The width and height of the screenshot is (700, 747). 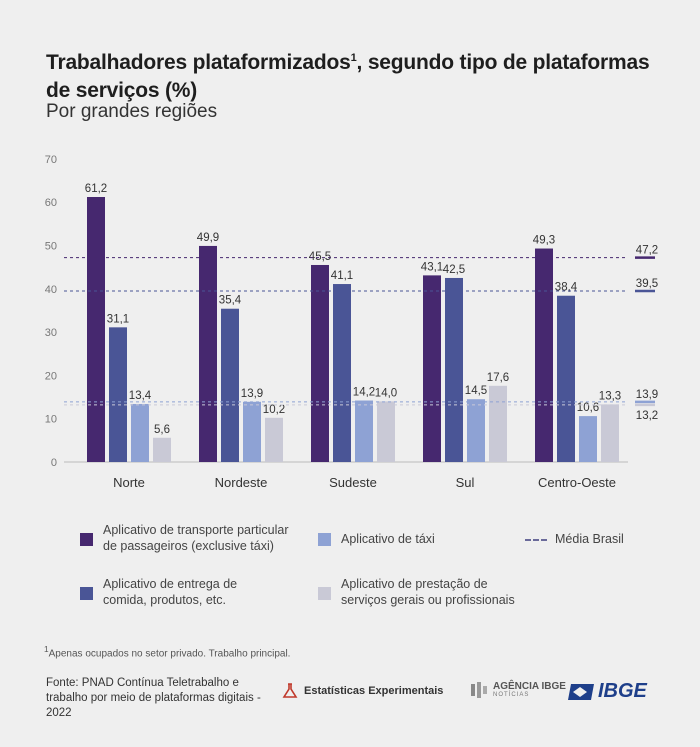 I want to click on bar-value-label: 43,1, so click(x=432, y=267).